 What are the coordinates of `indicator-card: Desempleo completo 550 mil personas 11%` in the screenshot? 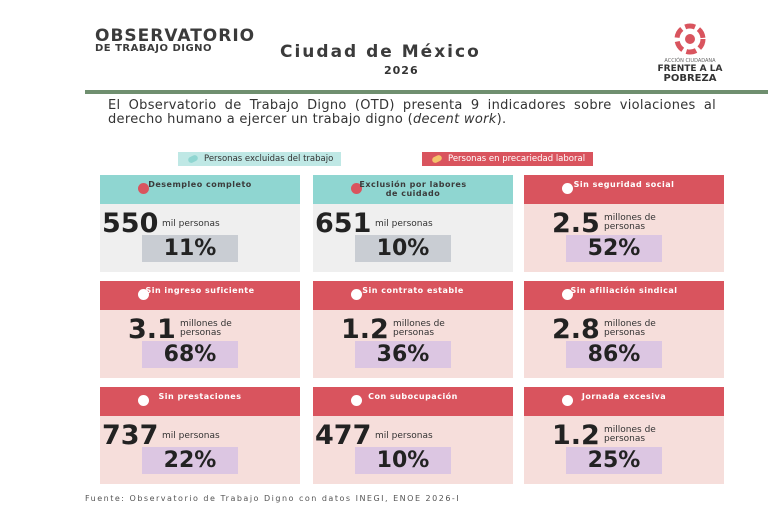 It's located at (200, 223).